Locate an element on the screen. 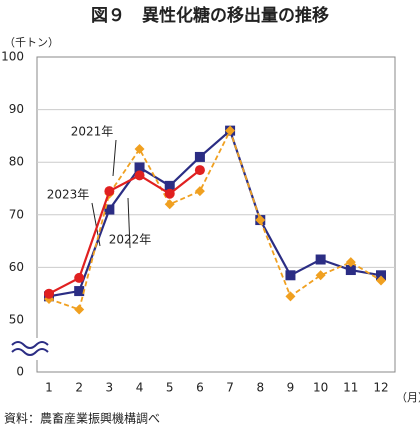 Image resolution: width=420 pixels, height=429 pixels. series-label: 2023年 is located at coordinates (68, 195).